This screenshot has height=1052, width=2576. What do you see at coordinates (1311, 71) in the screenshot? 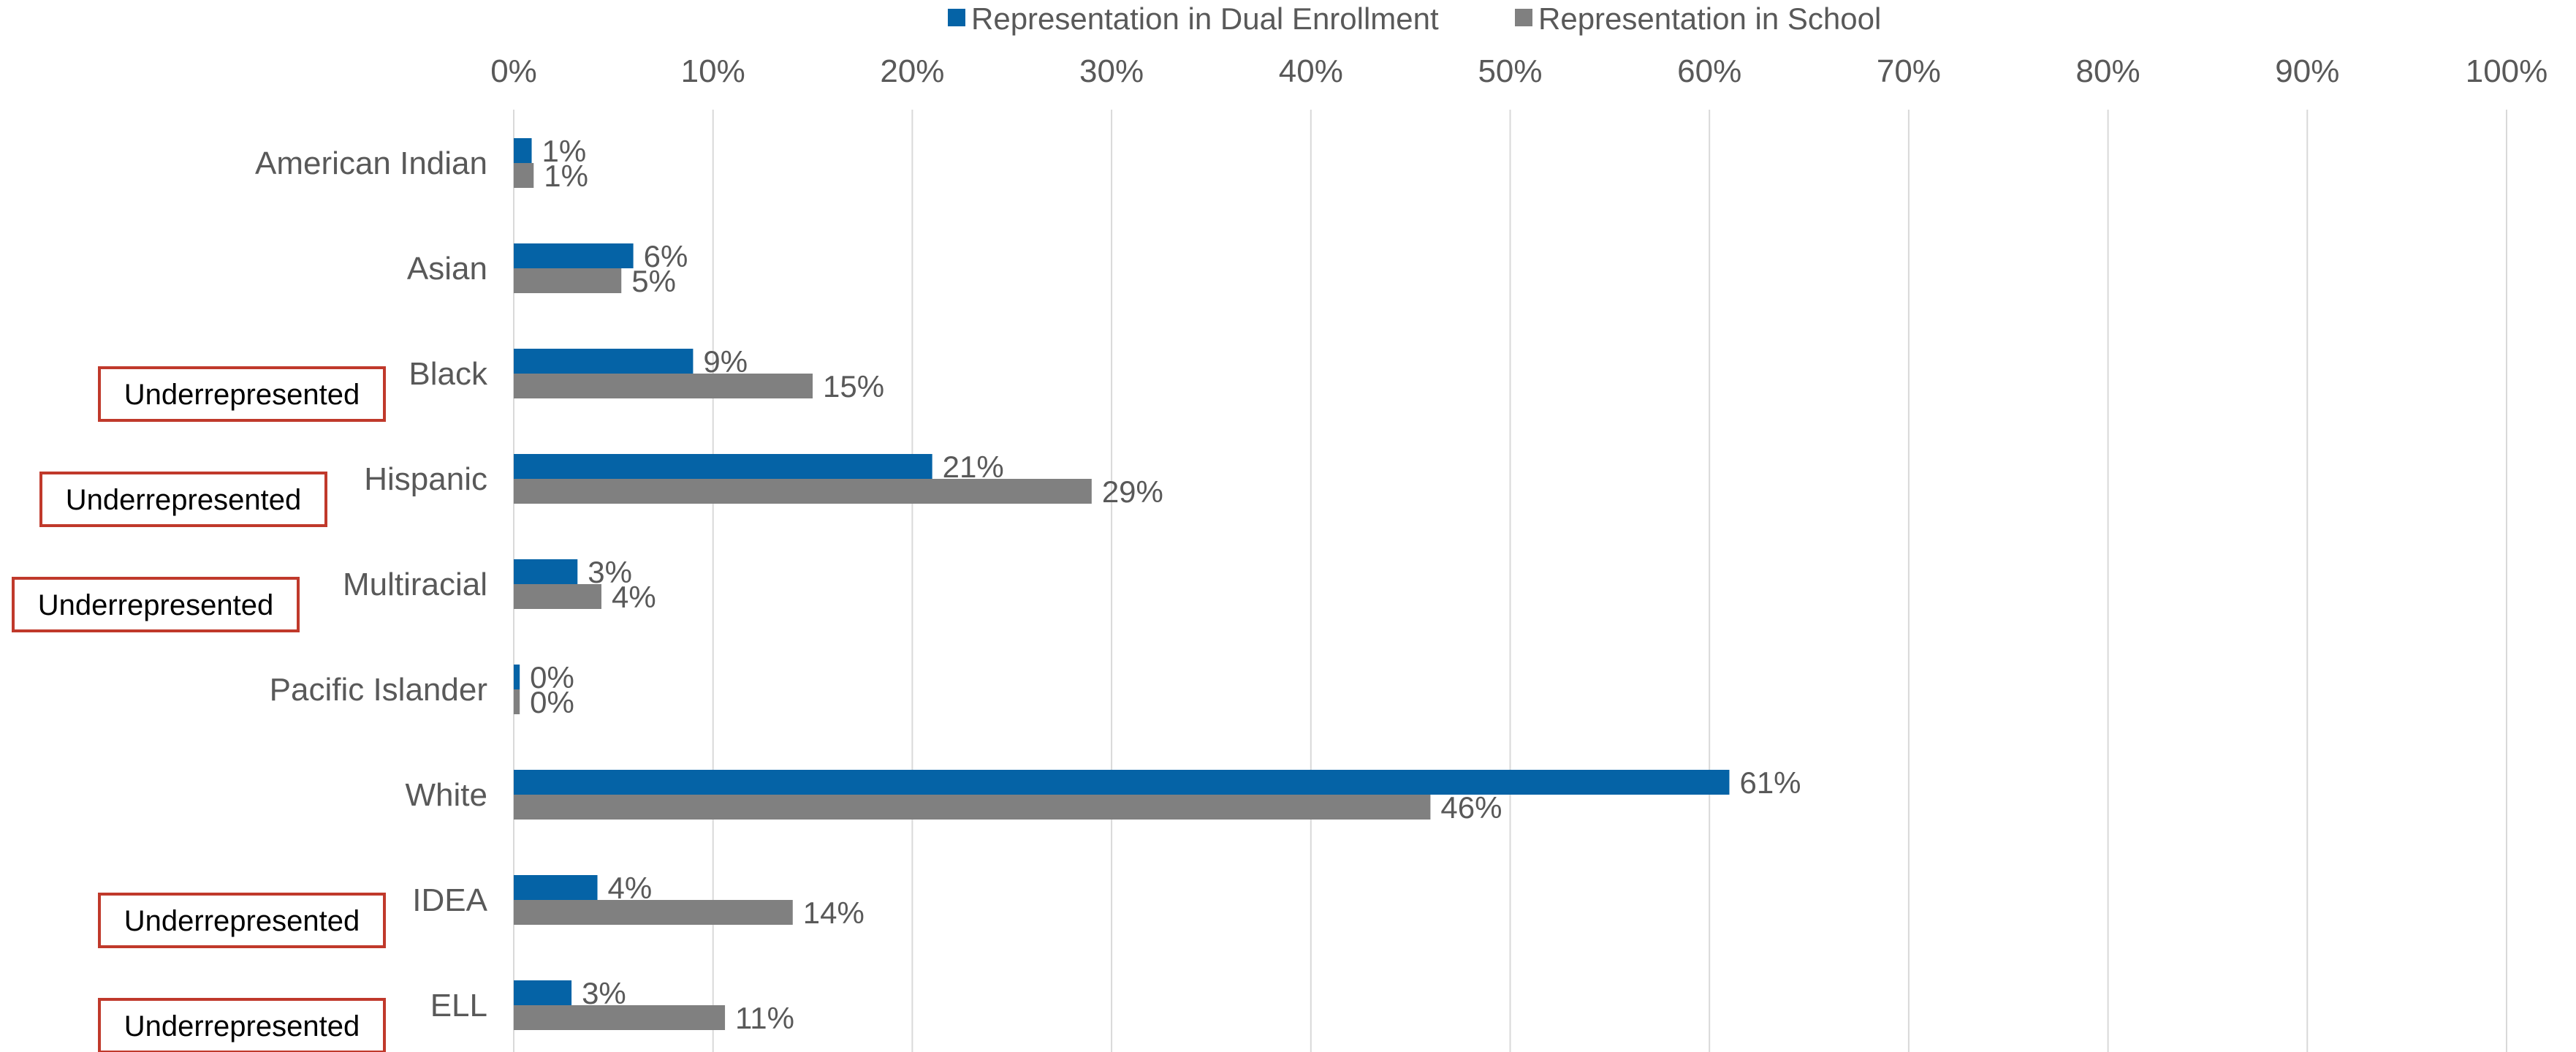
I see `x-tick-label: 40%` at bounding box center [1311, 71].